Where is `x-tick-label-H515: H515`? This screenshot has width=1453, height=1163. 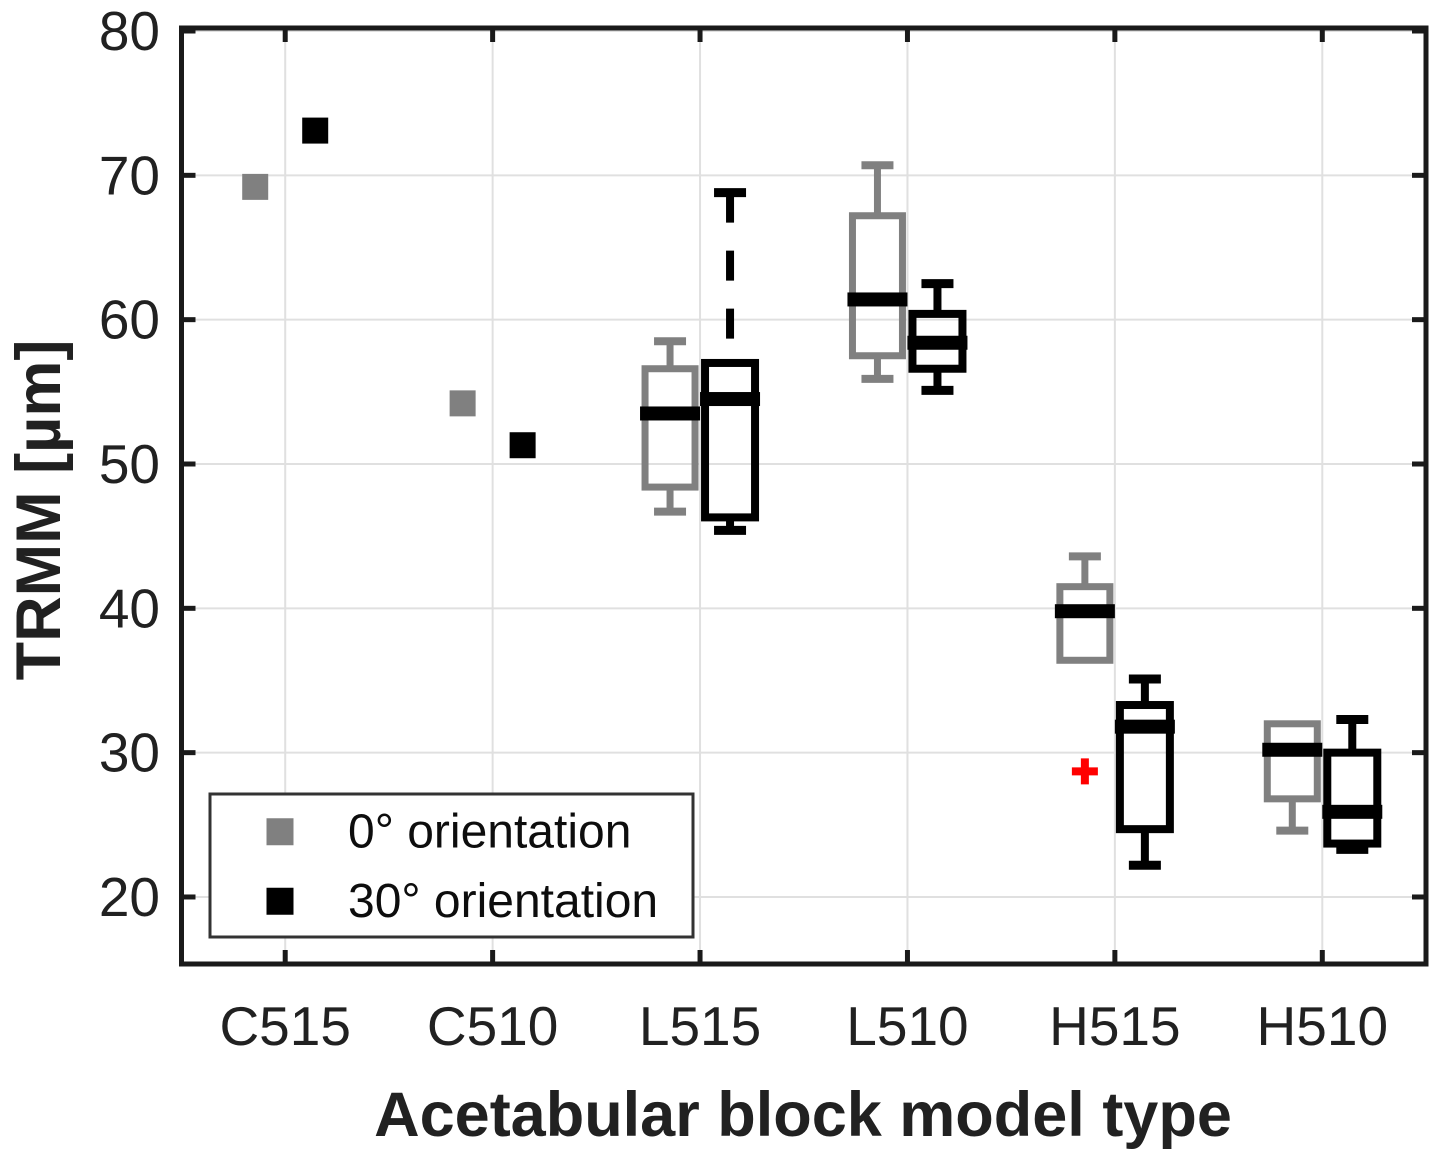 x-tick-label-H515: H515 is located at coordinates (1114, 1026).